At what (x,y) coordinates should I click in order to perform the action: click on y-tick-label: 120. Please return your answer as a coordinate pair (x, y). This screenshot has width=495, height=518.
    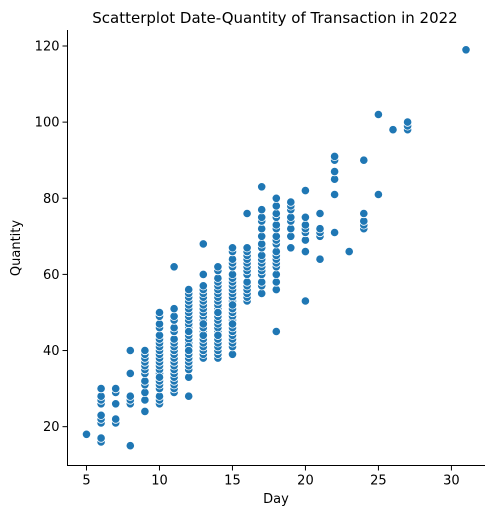
    Looking at the image, I should click on (47, 46).